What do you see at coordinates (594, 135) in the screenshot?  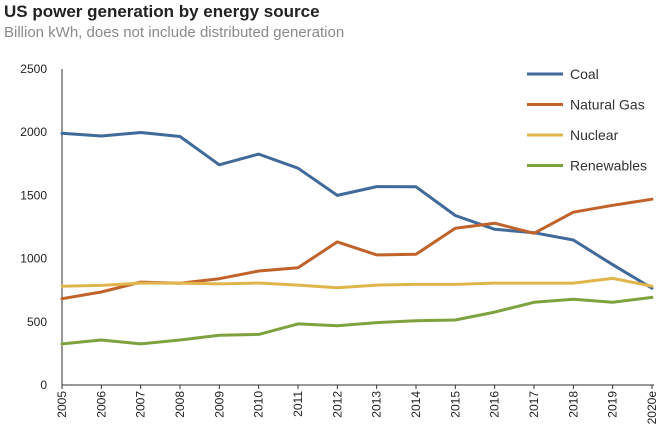 I see `legend-label-nuclear: Nuclear` at bounding box center [594, 135].